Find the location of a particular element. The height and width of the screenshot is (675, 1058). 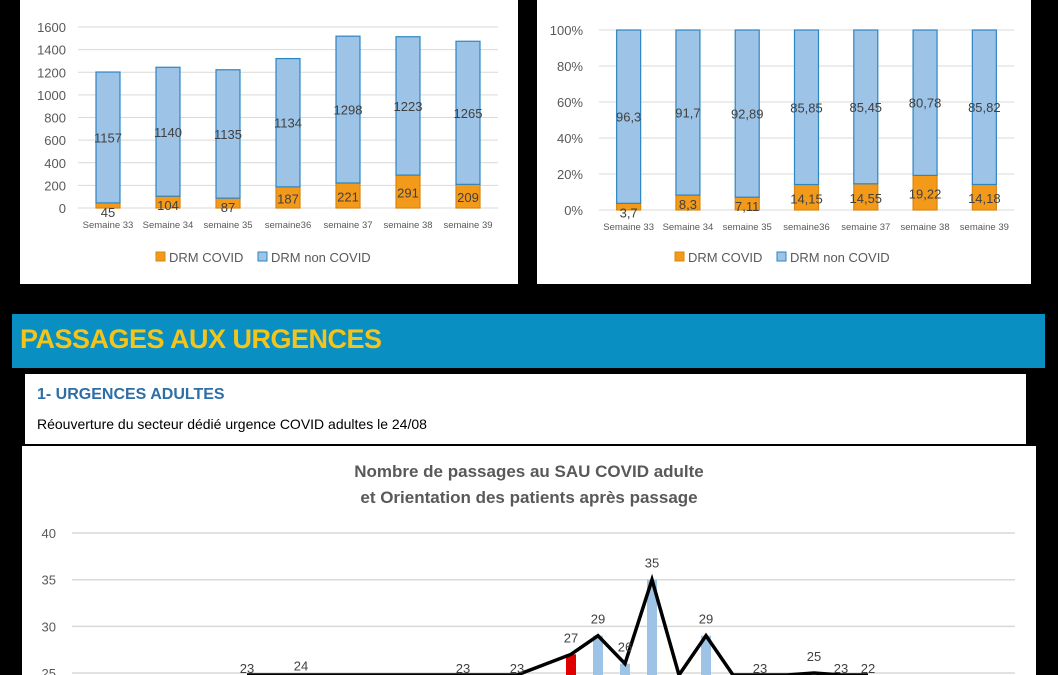

data-label: 80,78 is located at coordinates (925, 103).